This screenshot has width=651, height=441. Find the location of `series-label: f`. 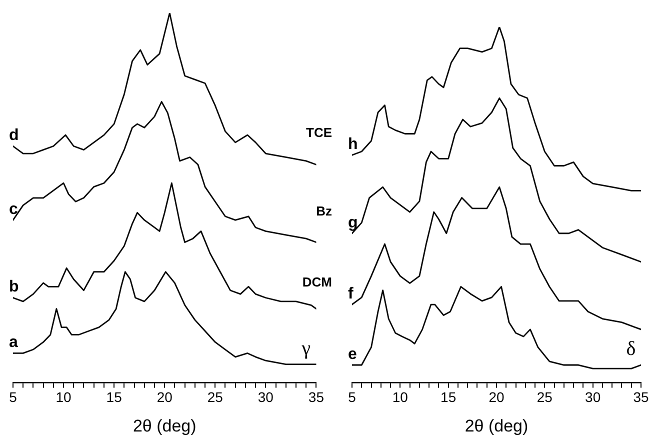

series-label: f is located at coordinates (351, 294).